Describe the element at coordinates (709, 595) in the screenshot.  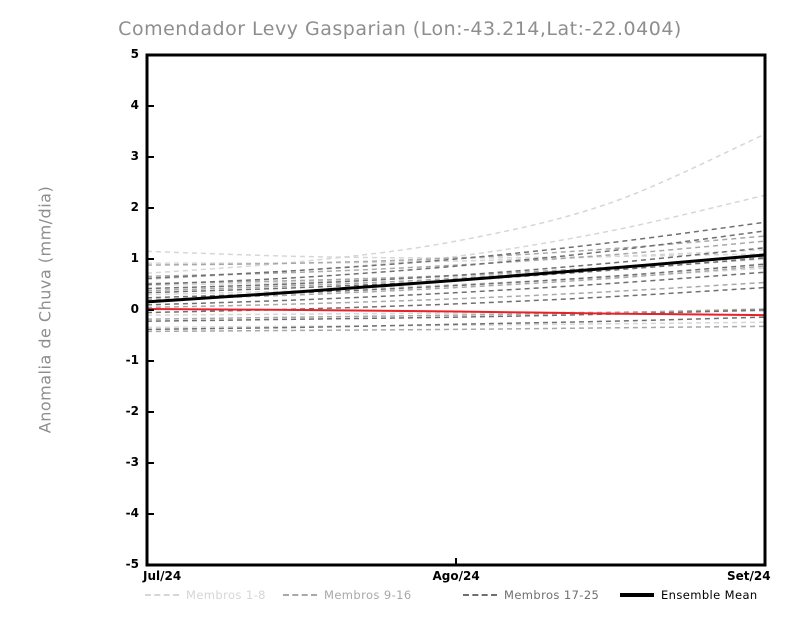
I see `legend-label: Ensemble Mean` at that location.